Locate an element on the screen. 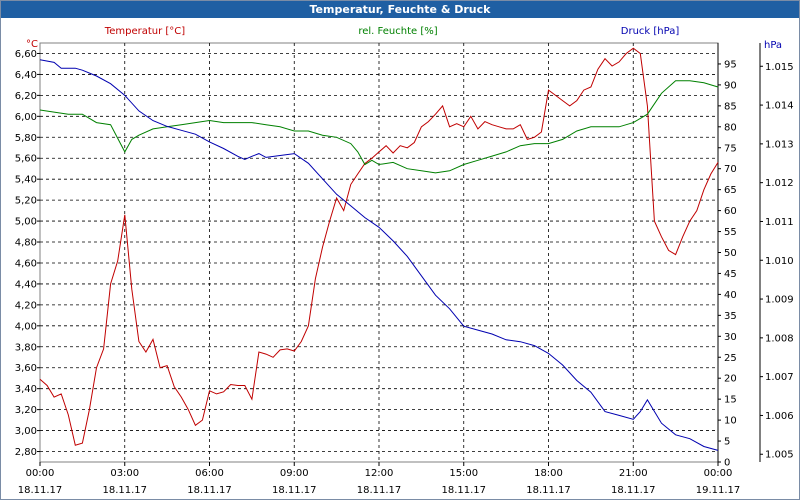  pressure-tick-label: 1.015 is located at coordinates (779, 67).